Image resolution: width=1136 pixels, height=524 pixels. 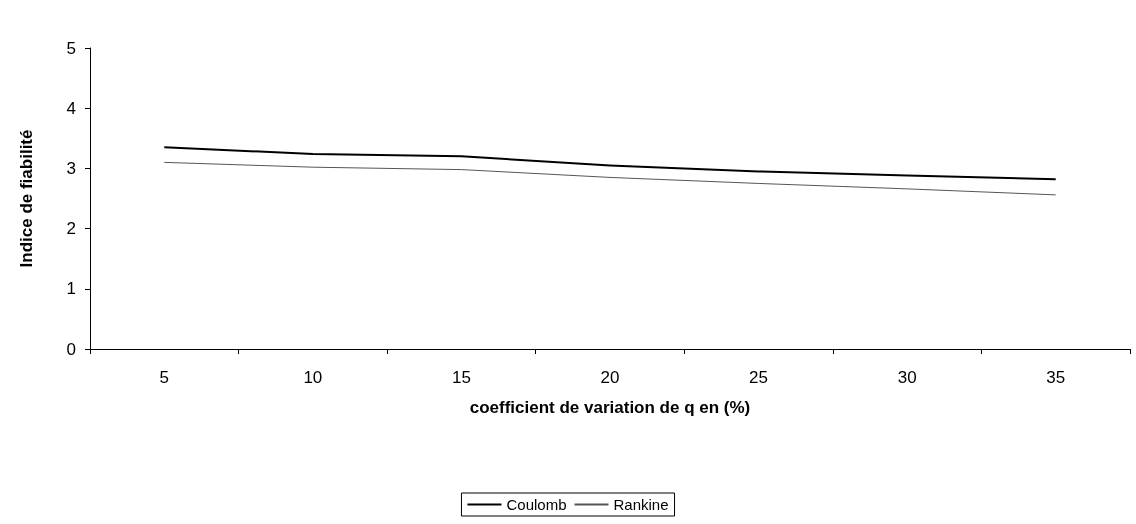 I want to click on y-tick-label: 5, so click(x=71, y=48).